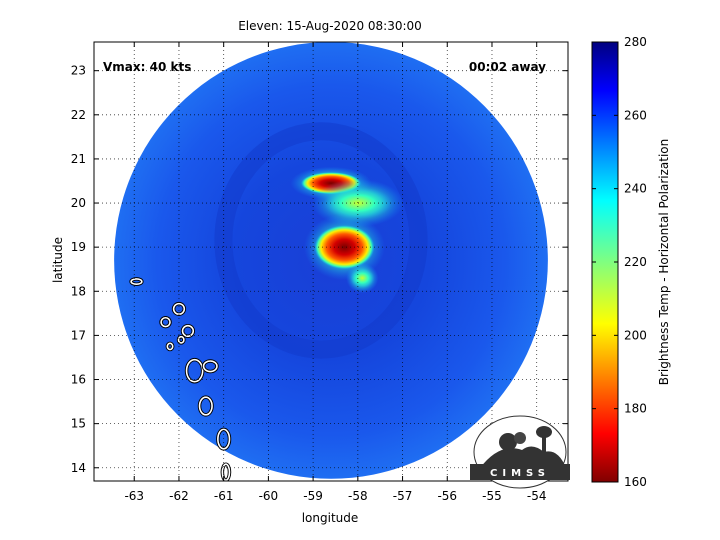 This screenshot has height=540, width=720. Describe the element at coordinates (224, 496) in the screenshot. I see `x-tick-label: -61` at that location.